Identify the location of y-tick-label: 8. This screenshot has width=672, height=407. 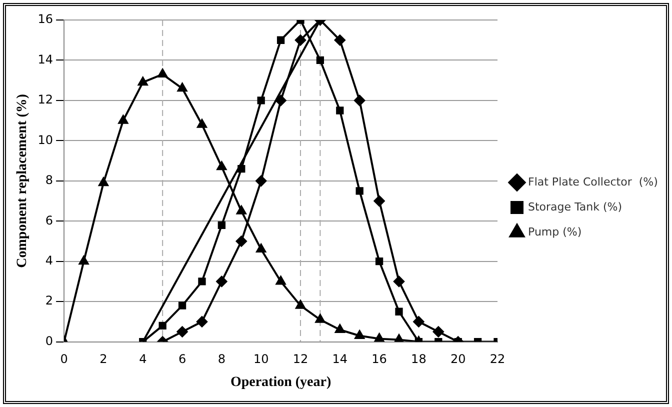
(49, 180).